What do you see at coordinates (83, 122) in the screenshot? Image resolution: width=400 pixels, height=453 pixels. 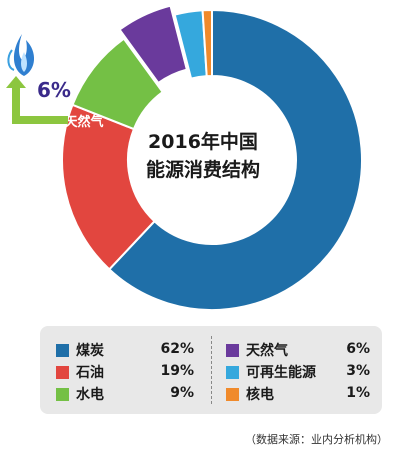 I see `callout-natural-gas-label: 天然气` at bounding box center [83, 122].